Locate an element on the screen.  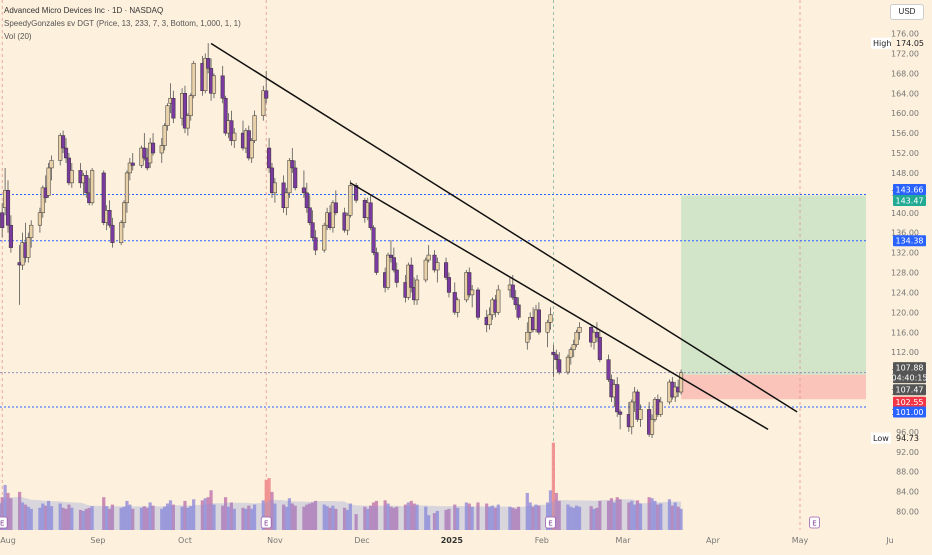
time-tick-label: Sep is located at coordinates (97, 540).